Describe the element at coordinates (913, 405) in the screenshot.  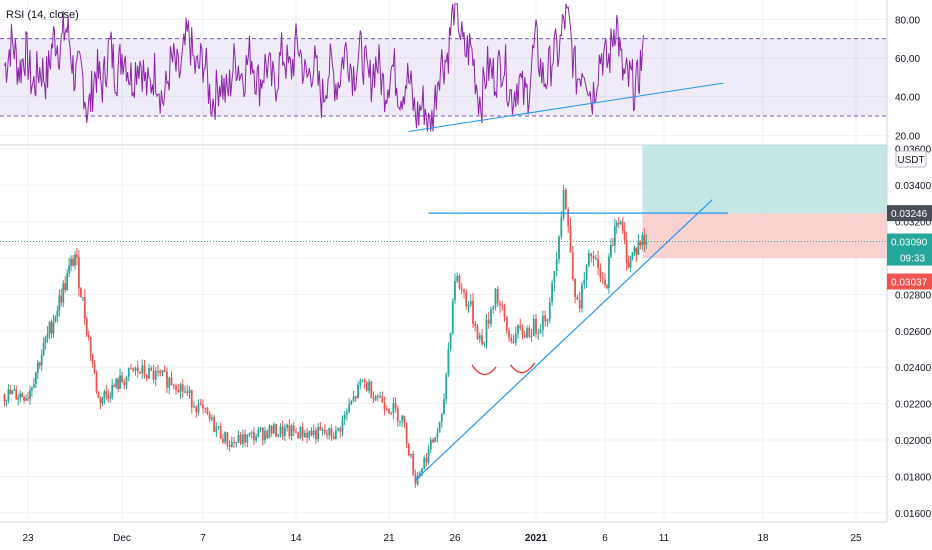
I see `price-axis-tick-label: 0.02200` at that location.